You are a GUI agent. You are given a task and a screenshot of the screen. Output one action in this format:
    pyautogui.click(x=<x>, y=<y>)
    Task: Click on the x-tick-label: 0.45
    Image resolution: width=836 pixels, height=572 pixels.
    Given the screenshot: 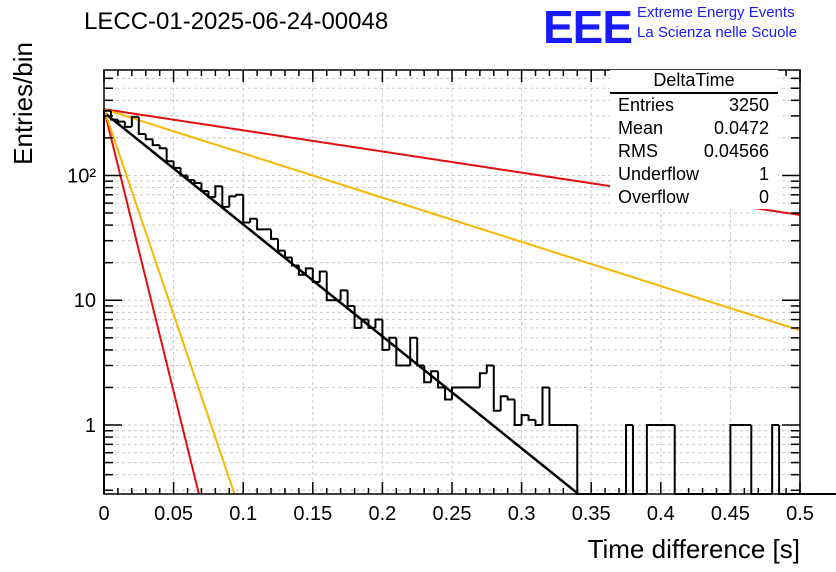 What is the action you would take?
    pyautogui.click(x=730, y=514)
    